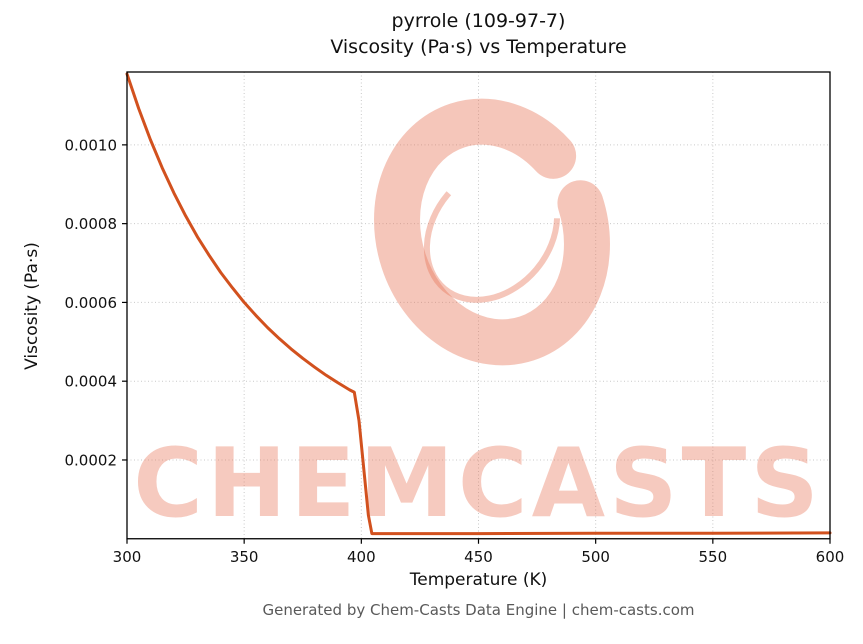 This screenshot has height=644, width=863. I want to click on chart-title-line1: pyrrole (109-97-7), so click(478, 21).